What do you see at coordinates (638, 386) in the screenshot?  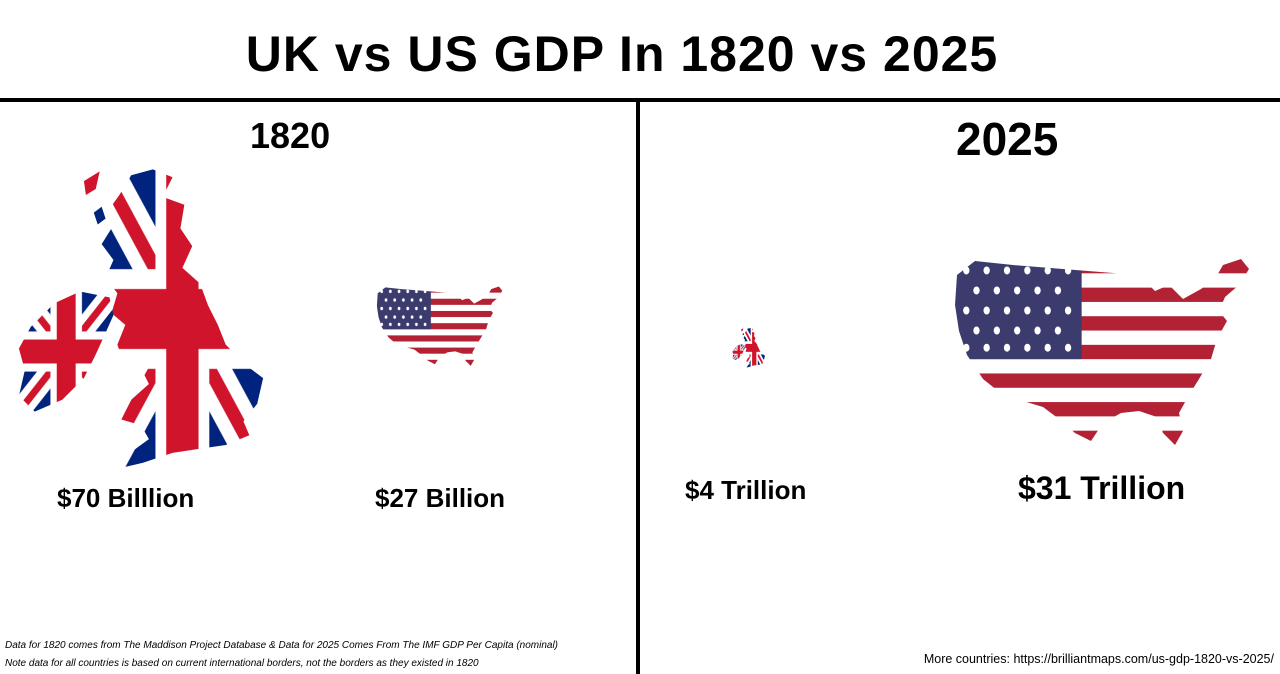 I see `panel-divider` at bounding box center [638, 386].